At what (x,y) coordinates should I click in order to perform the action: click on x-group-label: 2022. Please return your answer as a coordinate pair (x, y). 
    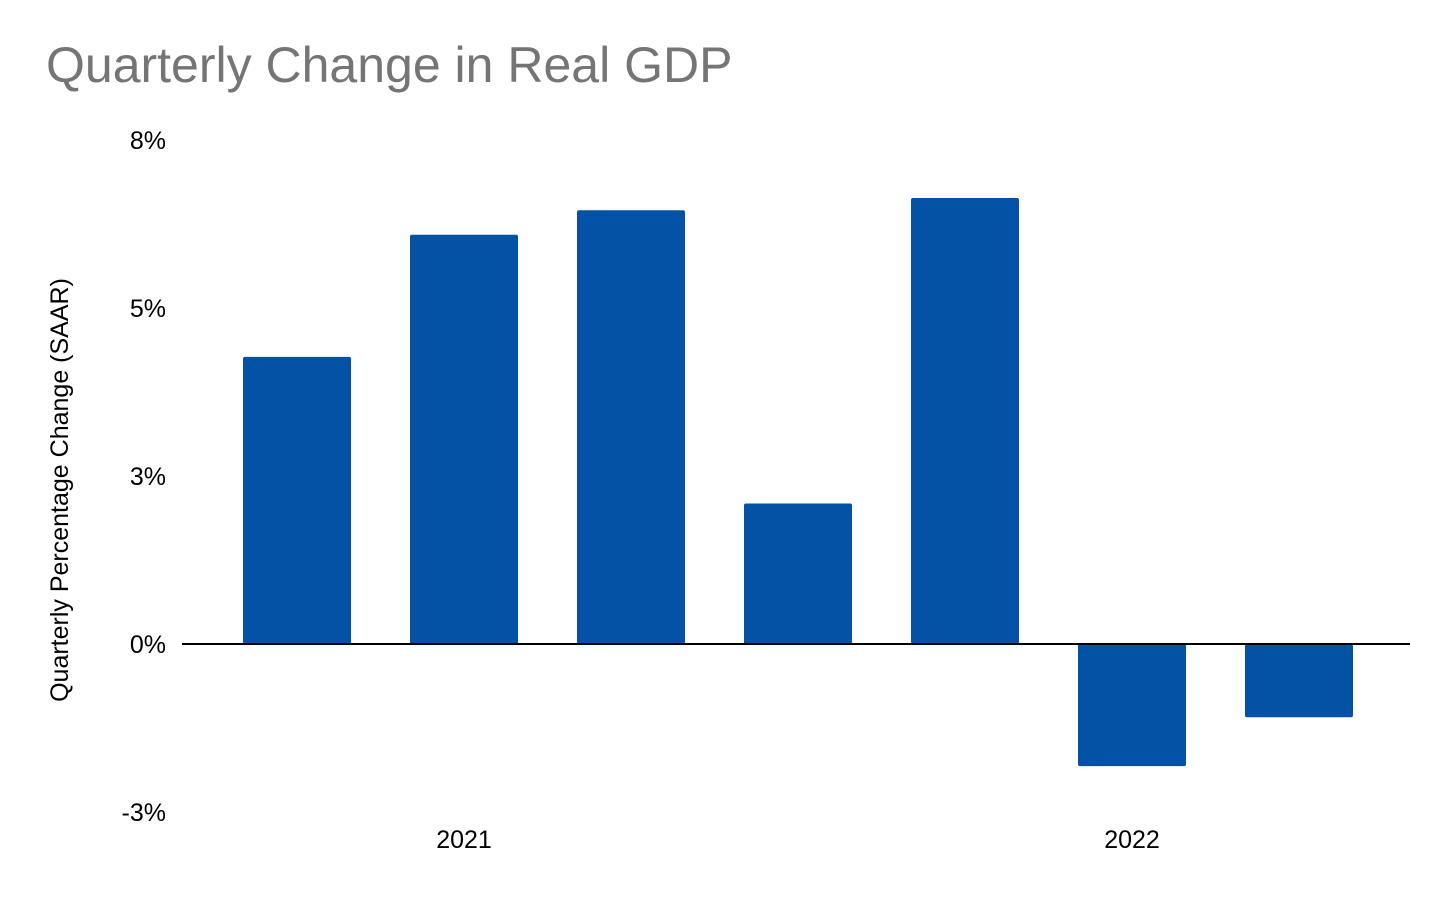
    Looking at the image, I should click on (1132, 840).